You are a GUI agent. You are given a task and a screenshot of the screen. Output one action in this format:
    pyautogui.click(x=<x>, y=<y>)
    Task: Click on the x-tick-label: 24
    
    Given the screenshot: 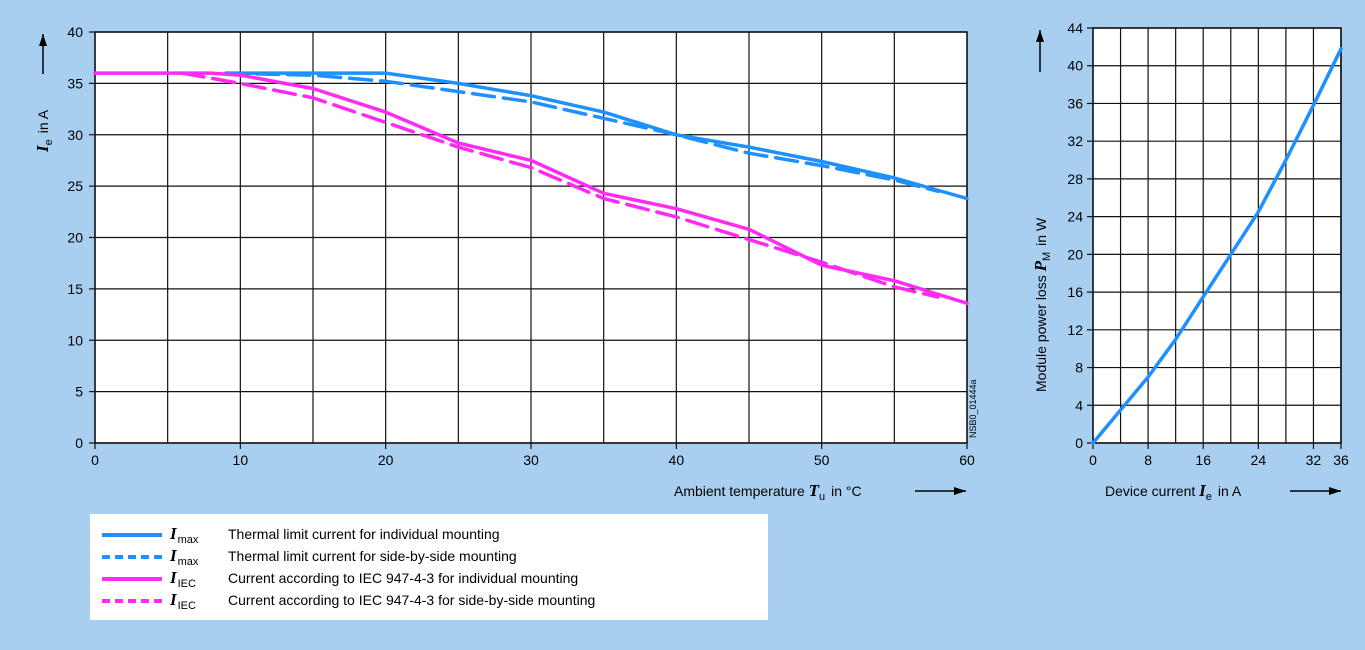 What is the action you would take?
    pyautogui.click(x=1259, y=460)
    